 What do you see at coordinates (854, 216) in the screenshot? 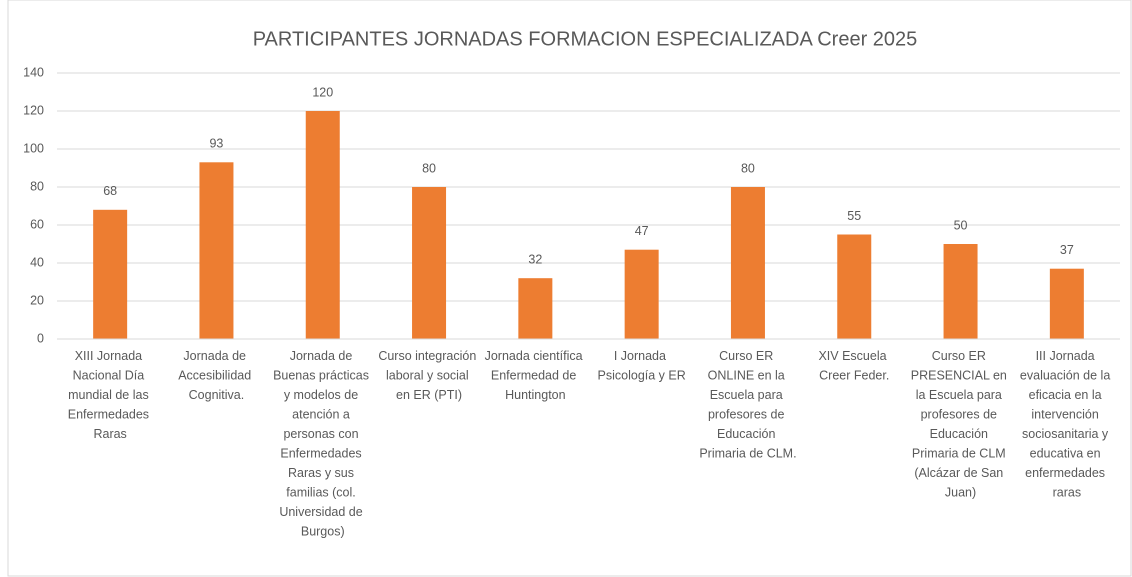
I see `data-label: 55` at bounding box center [854, 216].